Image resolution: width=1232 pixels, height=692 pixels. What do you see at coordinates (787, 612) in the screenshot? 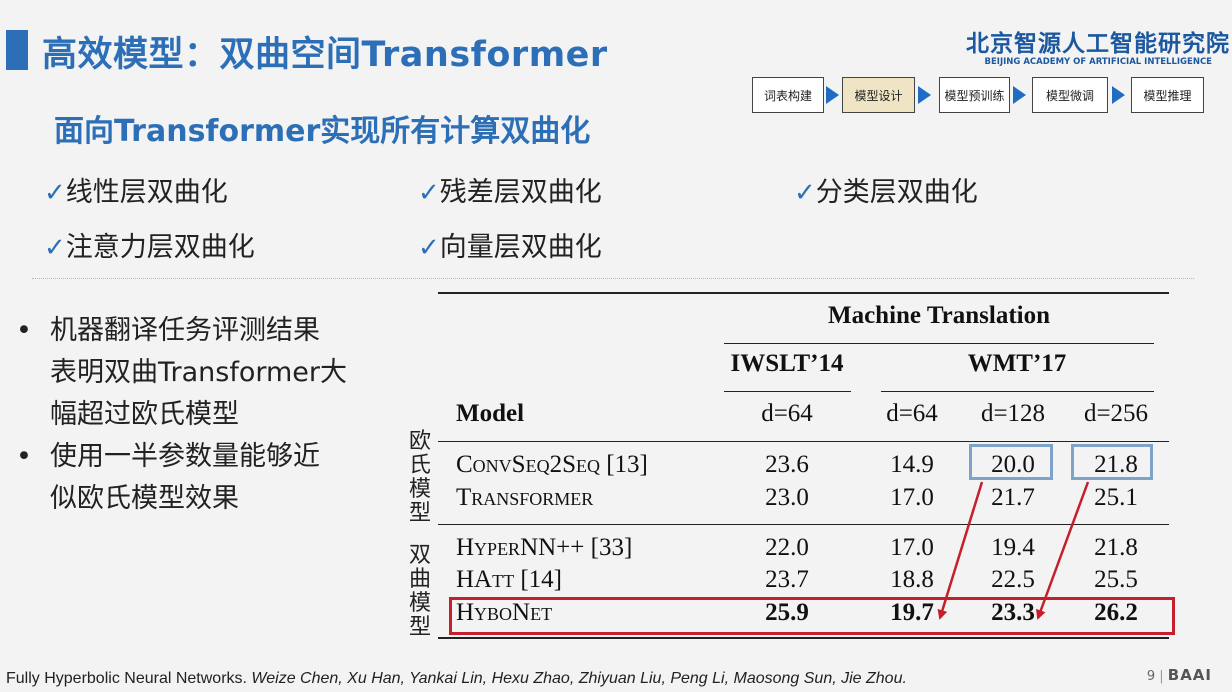
I see `table-cell: 25.9` at bounding box center [787, 612].